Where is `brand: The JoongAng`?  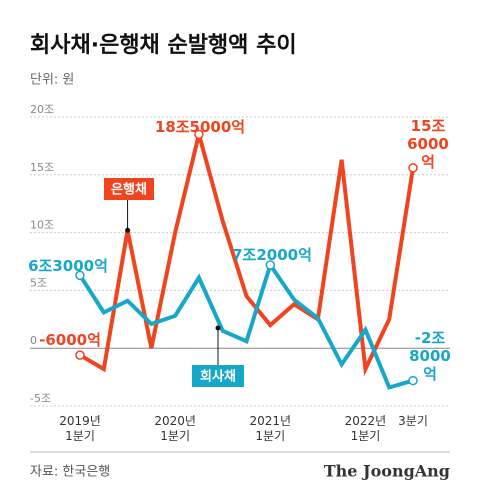
brand: The JoongAng is located at coordinates (387, 471).